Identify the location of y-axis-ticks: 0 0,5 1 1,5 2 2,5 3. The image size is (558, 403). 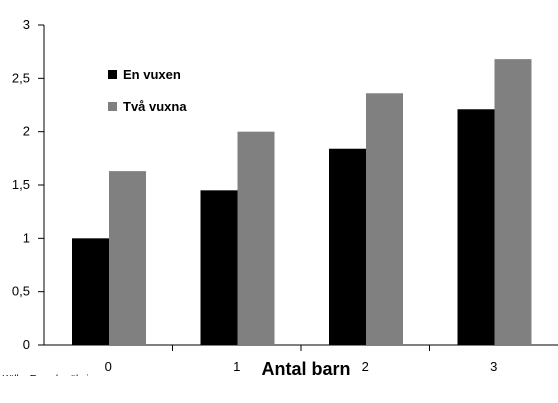
(28, 184).